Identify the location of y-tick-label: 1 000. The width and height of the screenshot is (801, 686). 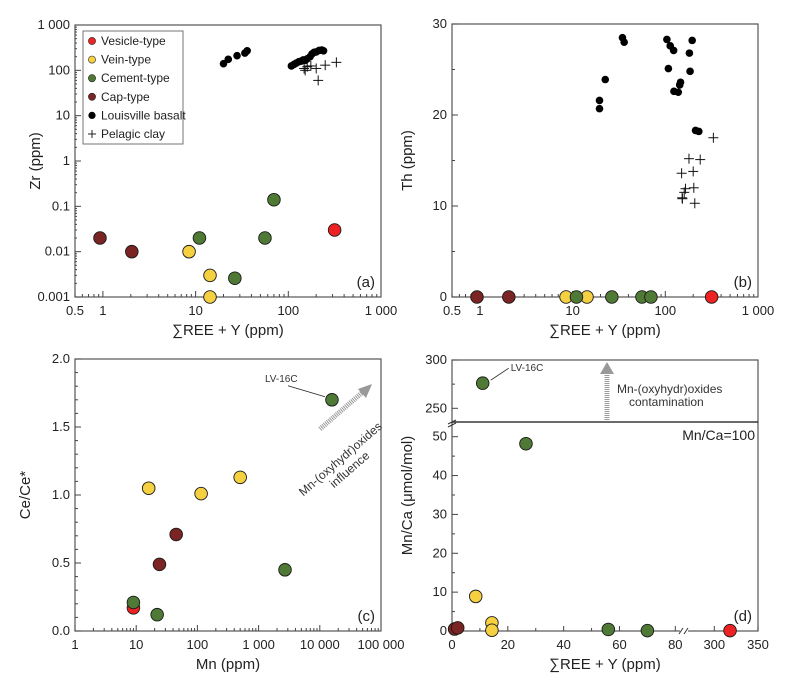
(53, 24).